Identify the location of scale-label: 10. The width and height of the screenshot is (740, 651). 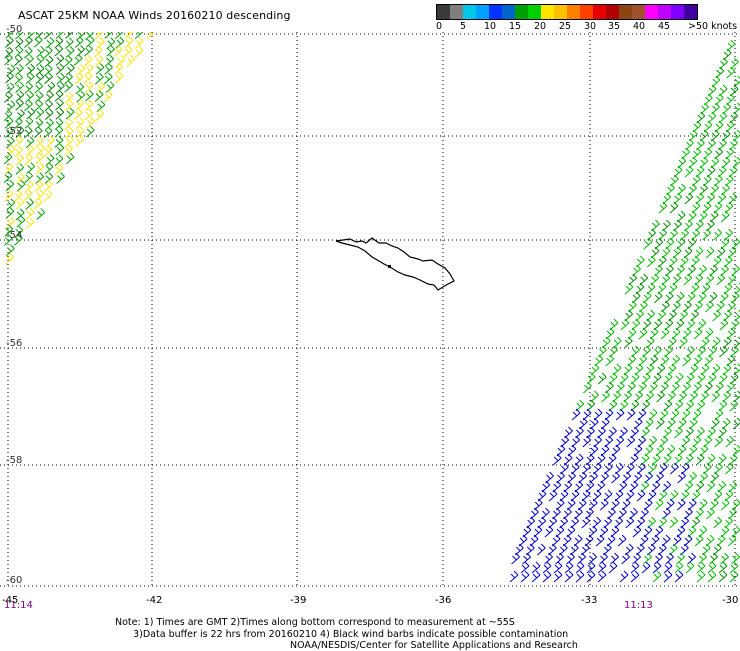
(490, 26).